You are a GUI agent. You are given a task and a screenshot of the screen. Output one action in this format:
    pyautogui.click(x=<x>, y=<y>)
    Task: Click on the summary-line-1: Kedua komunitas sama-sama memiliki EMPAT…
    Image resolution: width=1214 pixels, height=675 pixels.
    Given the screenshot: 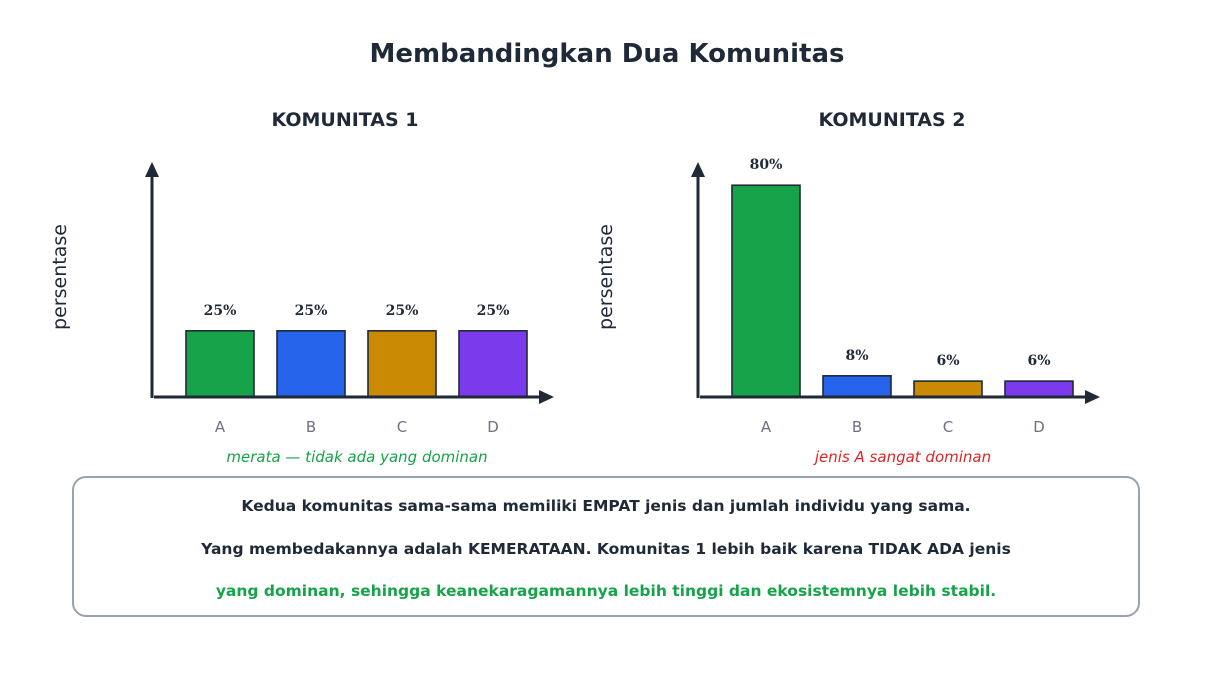 What is the action you would take?
    pyautogui.click(x=606, y=506)
    